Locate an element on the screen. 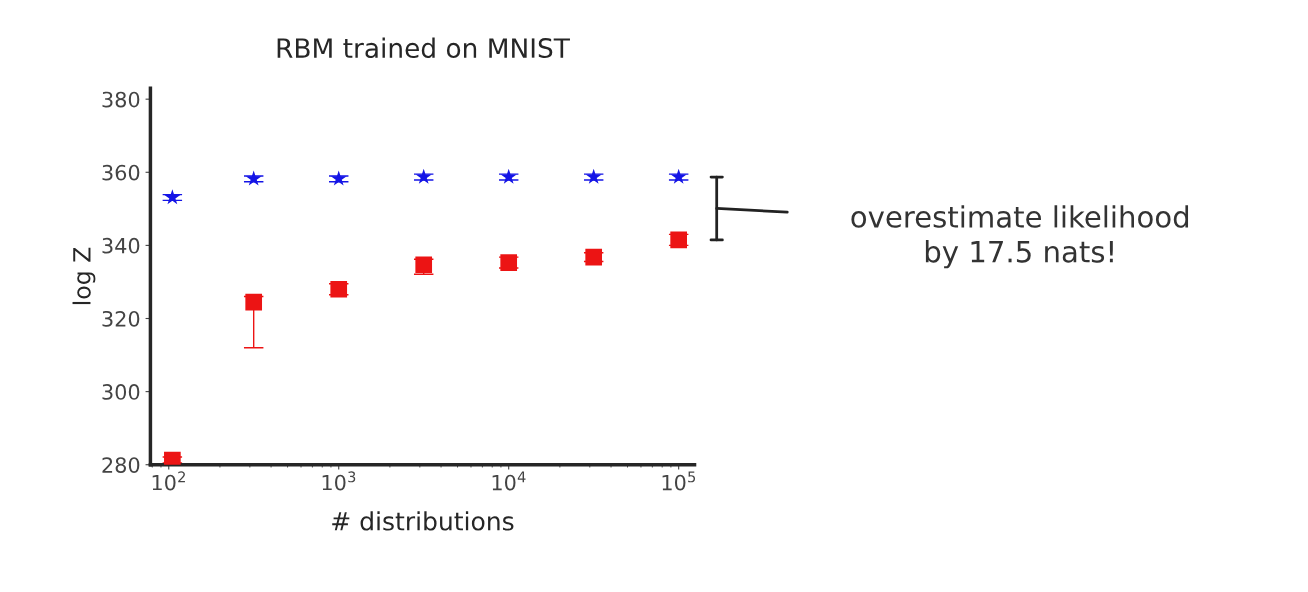  chart-title: RBM trained on MNIST is located at coordinates (423, 48).